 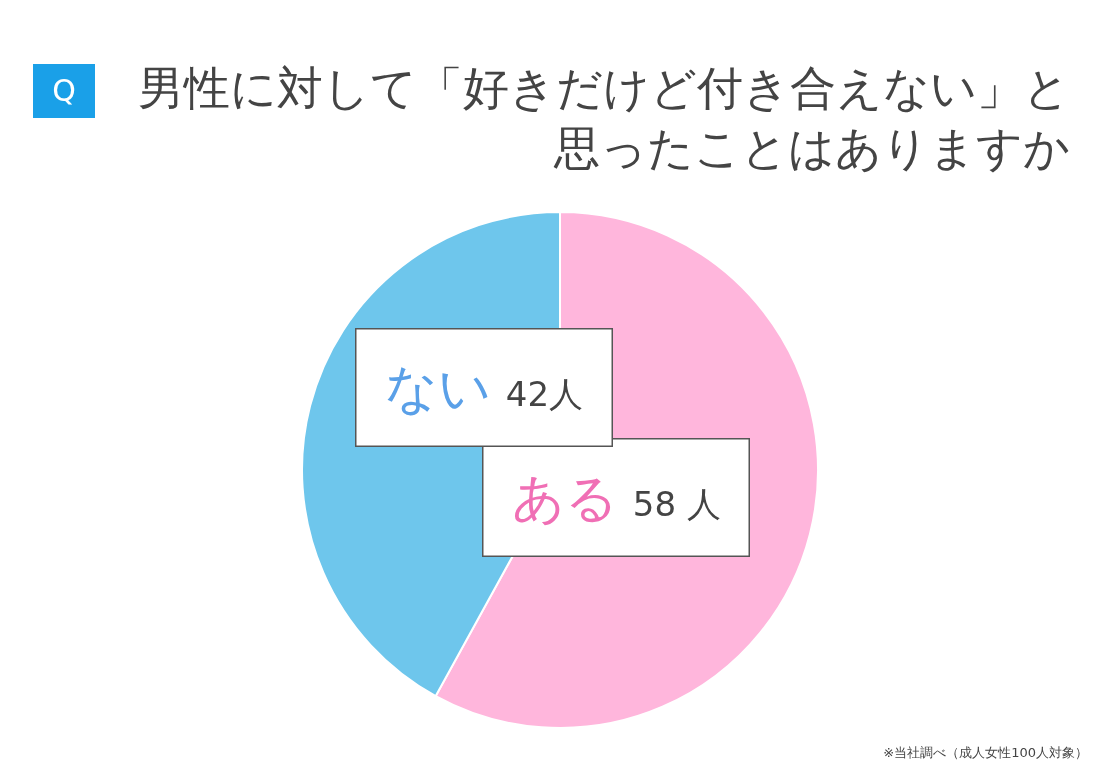 I want to click on data-label: 58 人, so click(x=676, y=503).